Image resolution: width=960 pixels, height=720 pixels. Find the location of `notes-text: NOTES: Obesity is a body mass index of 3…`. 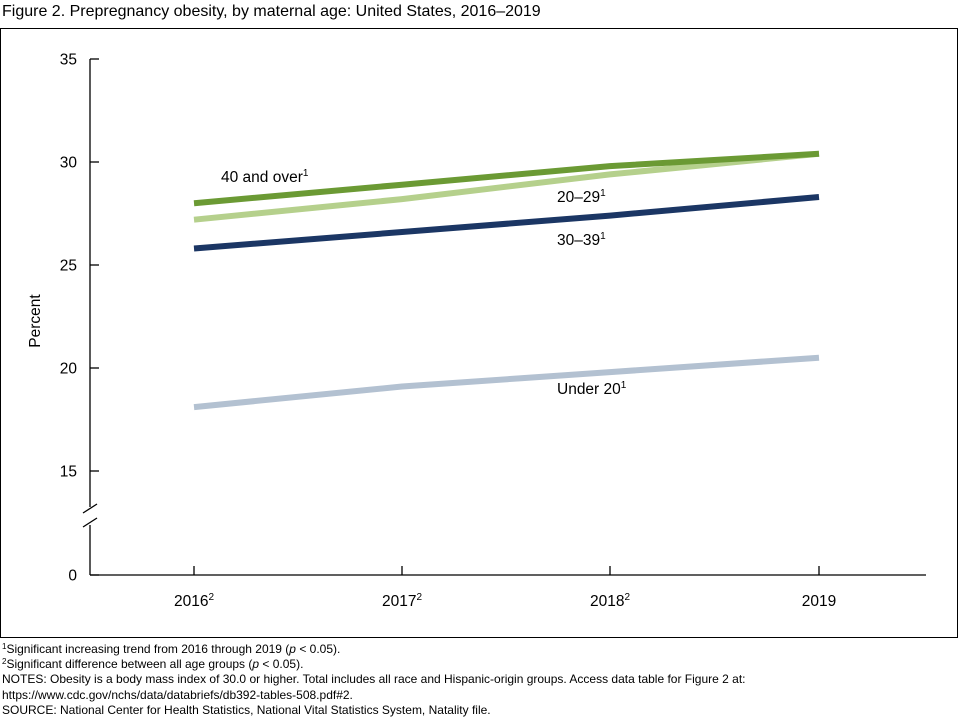

notes-text: NOTES: Obesity is a body mass index of 3… is located at coordinates (374, 679).